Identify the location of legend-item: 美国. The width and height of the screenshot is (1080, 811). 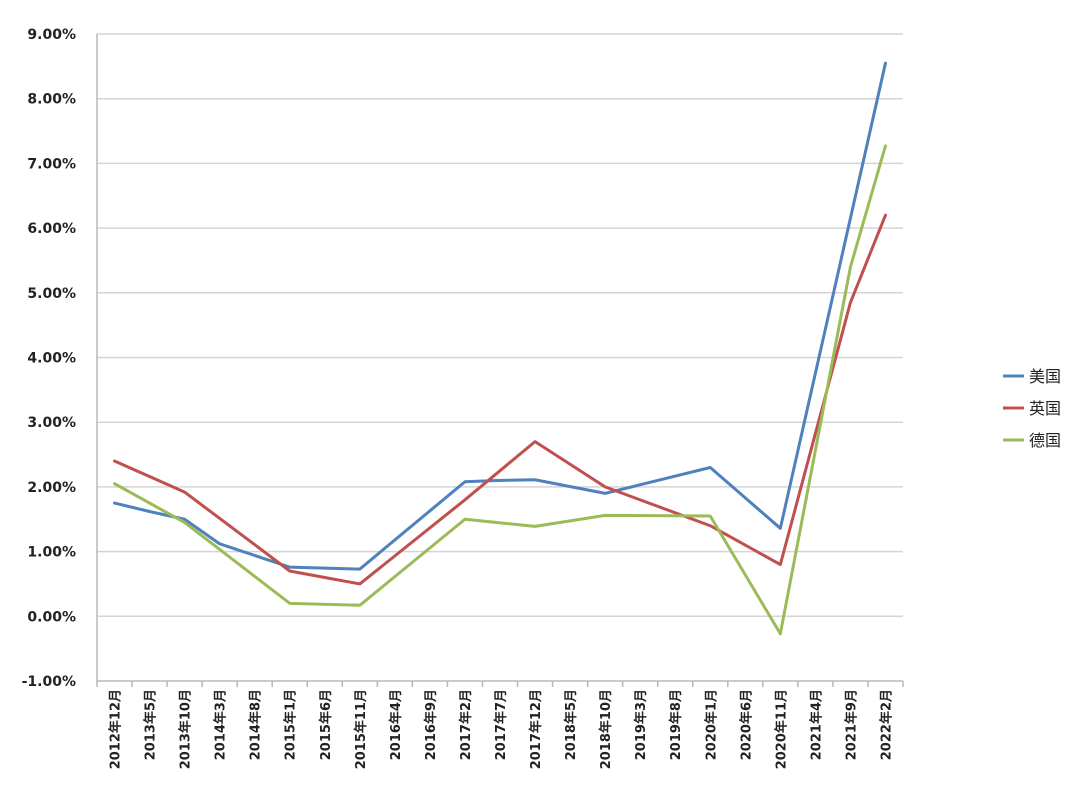
(1032, 376).